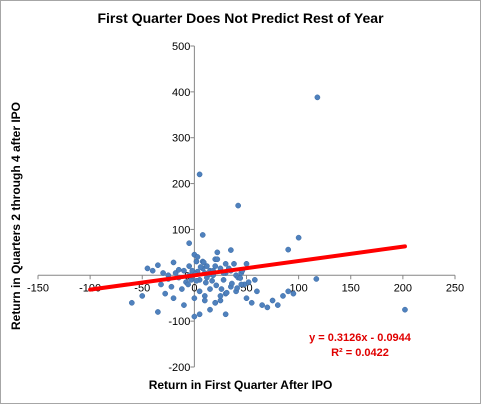 The width and height of the screenshot is (481, 404). What do you see at coordinates (360, 338) in the screenshot?
I see `trendline-equation-text: y = 0.3126x - 0.0944` at bounding box center [360, 338].